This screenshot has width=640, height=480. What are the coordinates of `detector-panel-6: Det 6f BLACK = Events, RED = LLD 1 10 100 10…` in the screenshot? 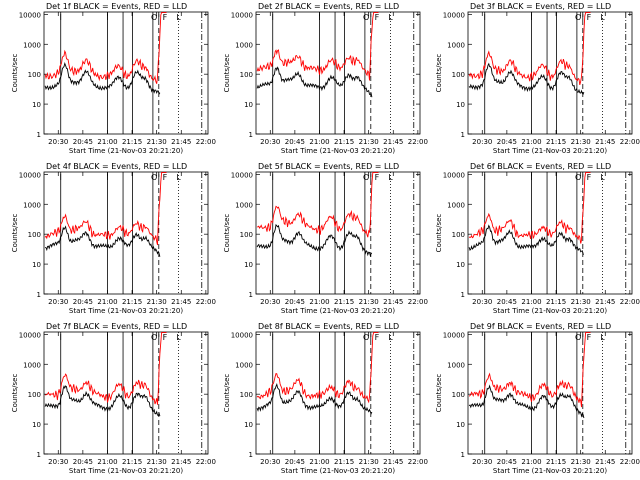 It's located at (537, 238).